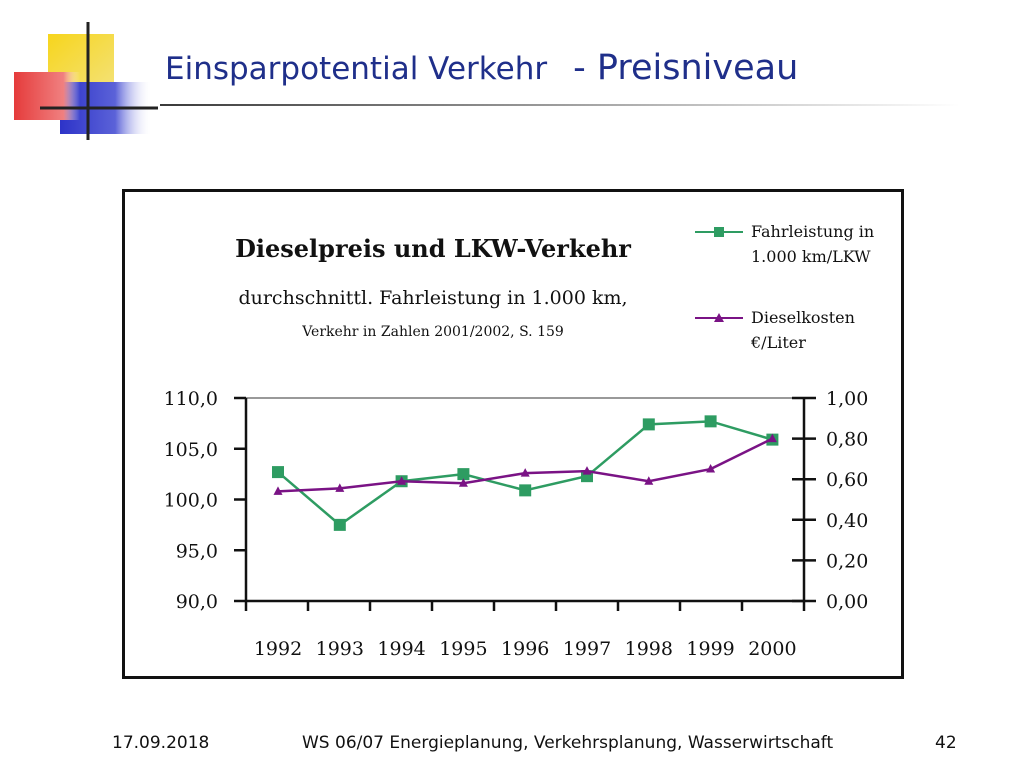 The height and width of the screenshot is (768, 1024). I want to click on chart-series, so click(525, 473).